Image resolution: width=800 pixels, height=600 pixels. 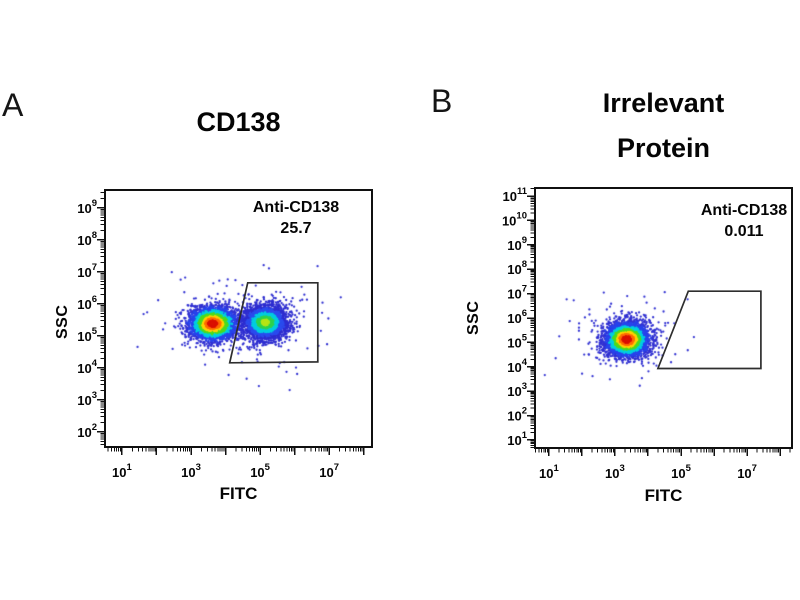 I want to click on panel-b-title: Irrelevant Protein, so click(x=663, y=126).